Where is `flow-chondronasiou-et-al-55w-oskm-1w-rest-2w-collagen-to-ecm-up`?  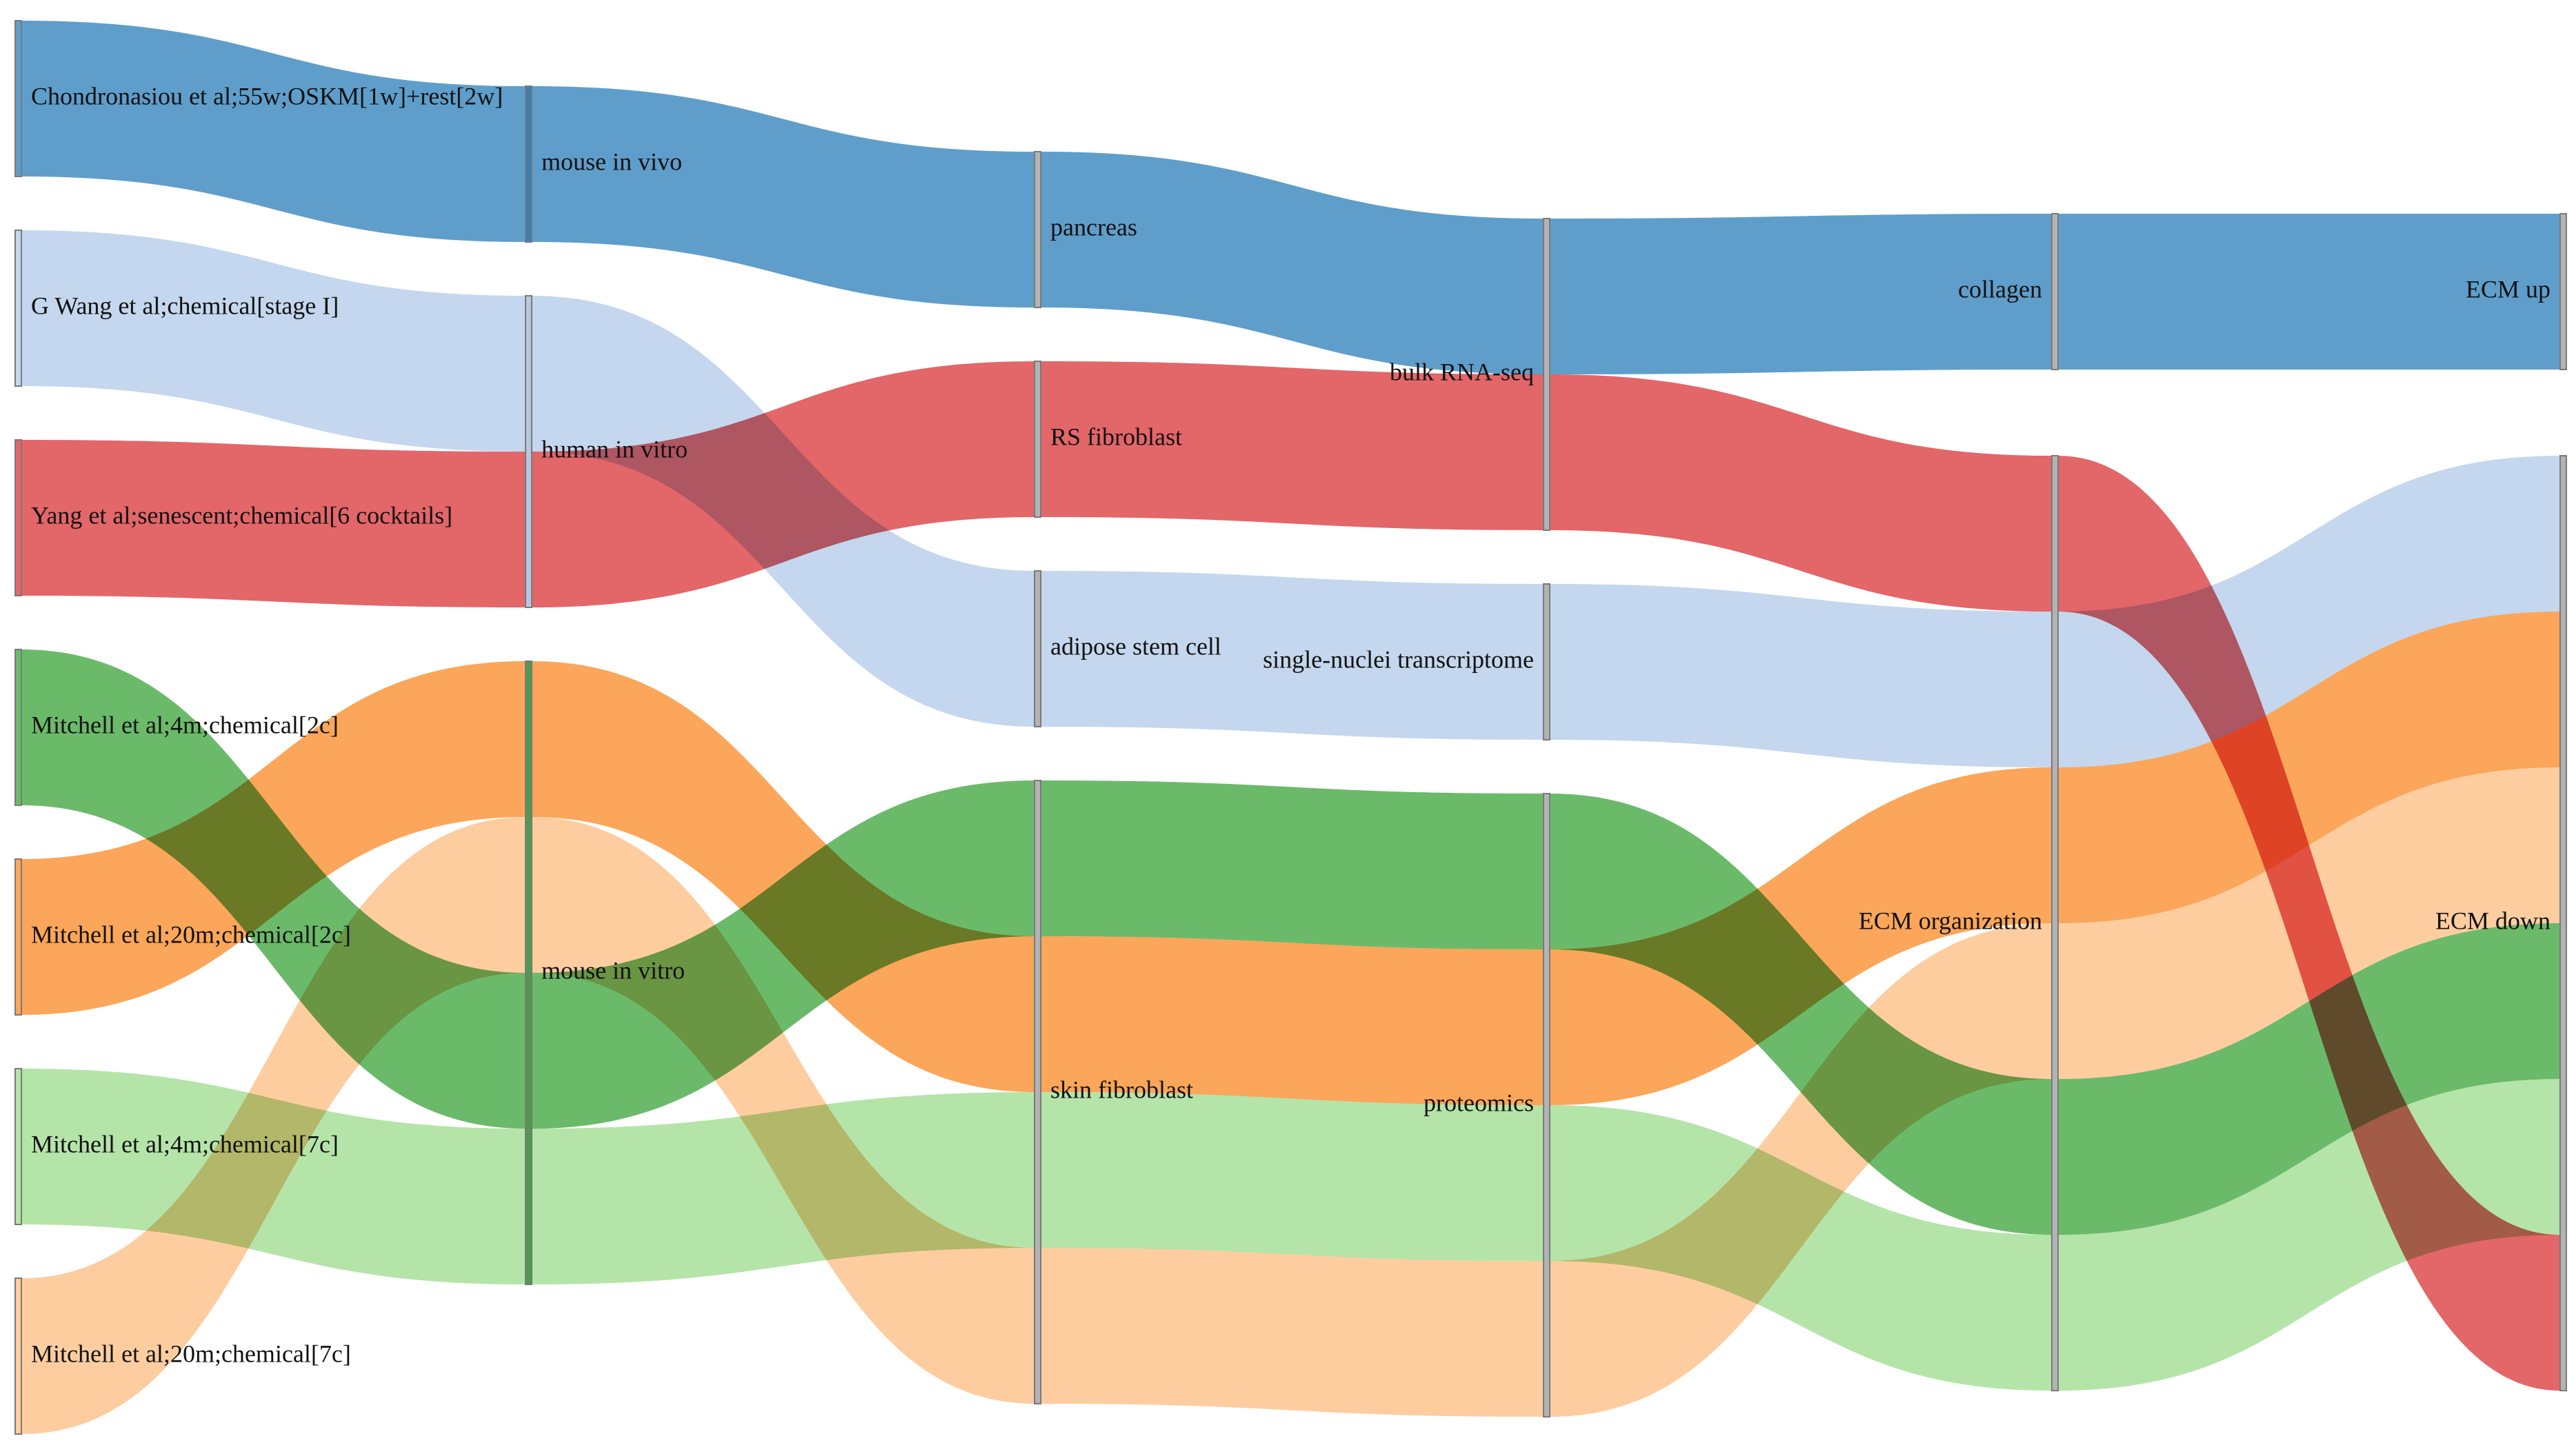 flow-chondronasiou-et-al-55w-oskm-1w-rest-2w-collagen-to-ecm-up is located at coordinates (2309, 292).